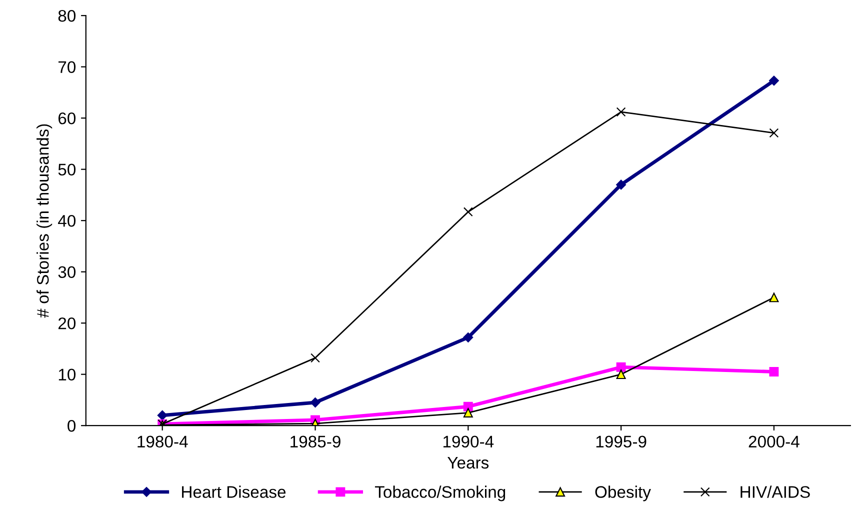 The image size is (859, 519). I want to click on y-tick-label: 50, so click(67, 170).